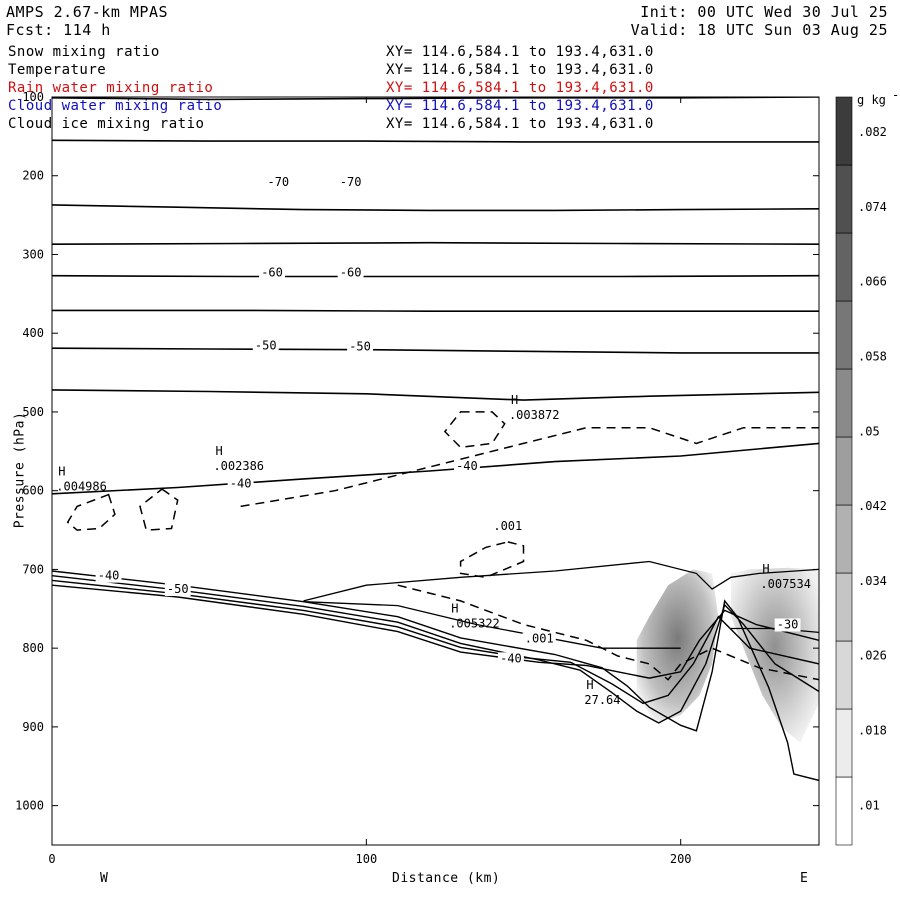 Image resolution: width=900 pixels, height=900 pixels. Describe the element at coordinates (872, 581) in the screenshot. I see `colorbar-tick-label: .034` at that location.